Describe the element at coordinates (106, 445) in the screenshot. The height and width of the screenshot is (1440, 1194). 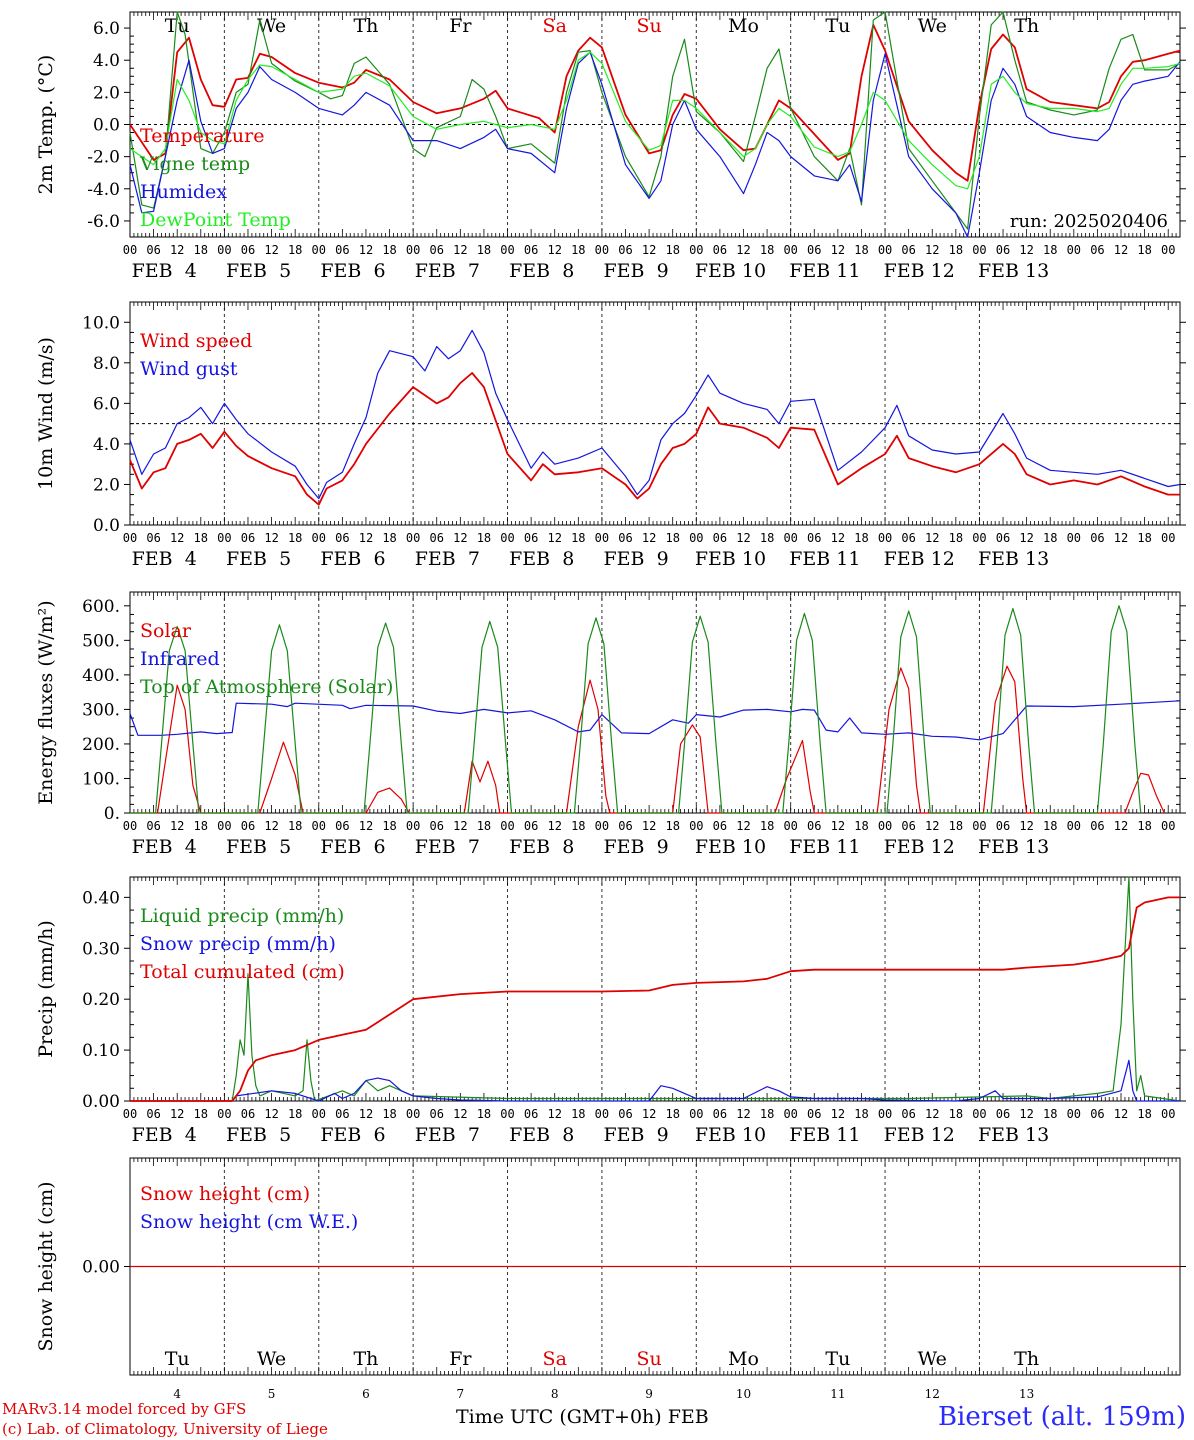
I see `y-tick-label: 4.0` at that location.